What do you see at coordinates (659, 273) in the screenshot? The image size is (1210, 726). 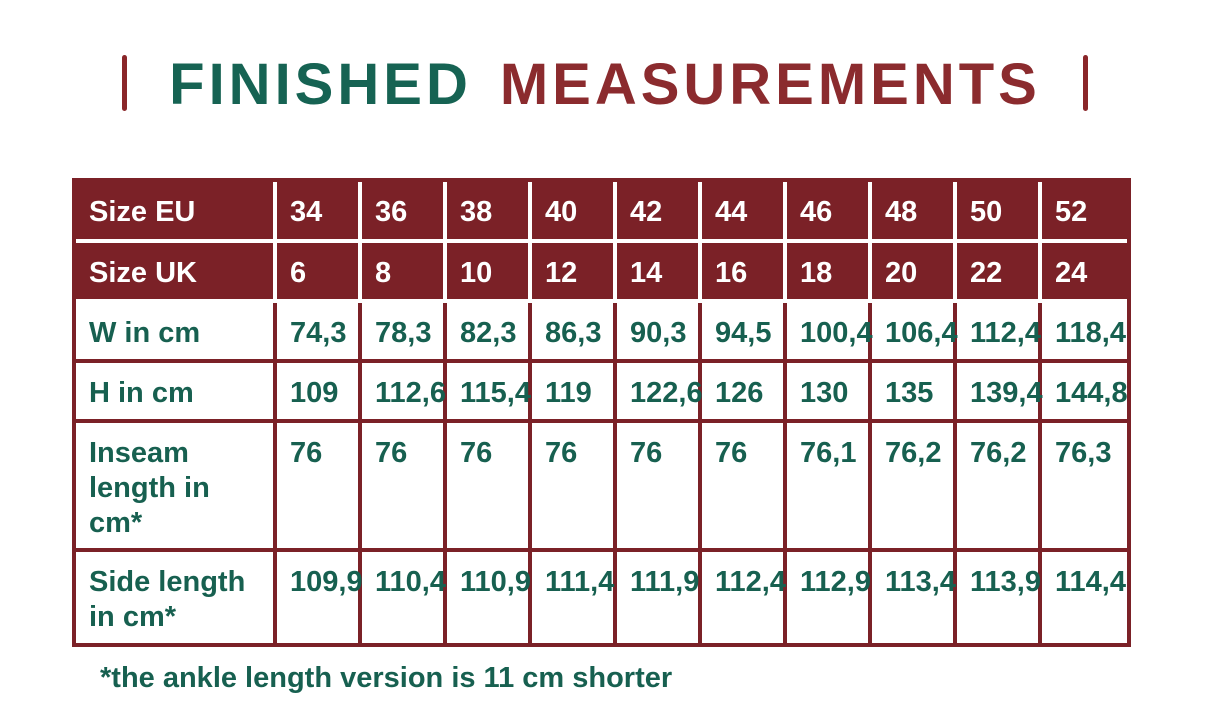 I see `size-uk-value-cell: 14` at bounding box center [659, 273].